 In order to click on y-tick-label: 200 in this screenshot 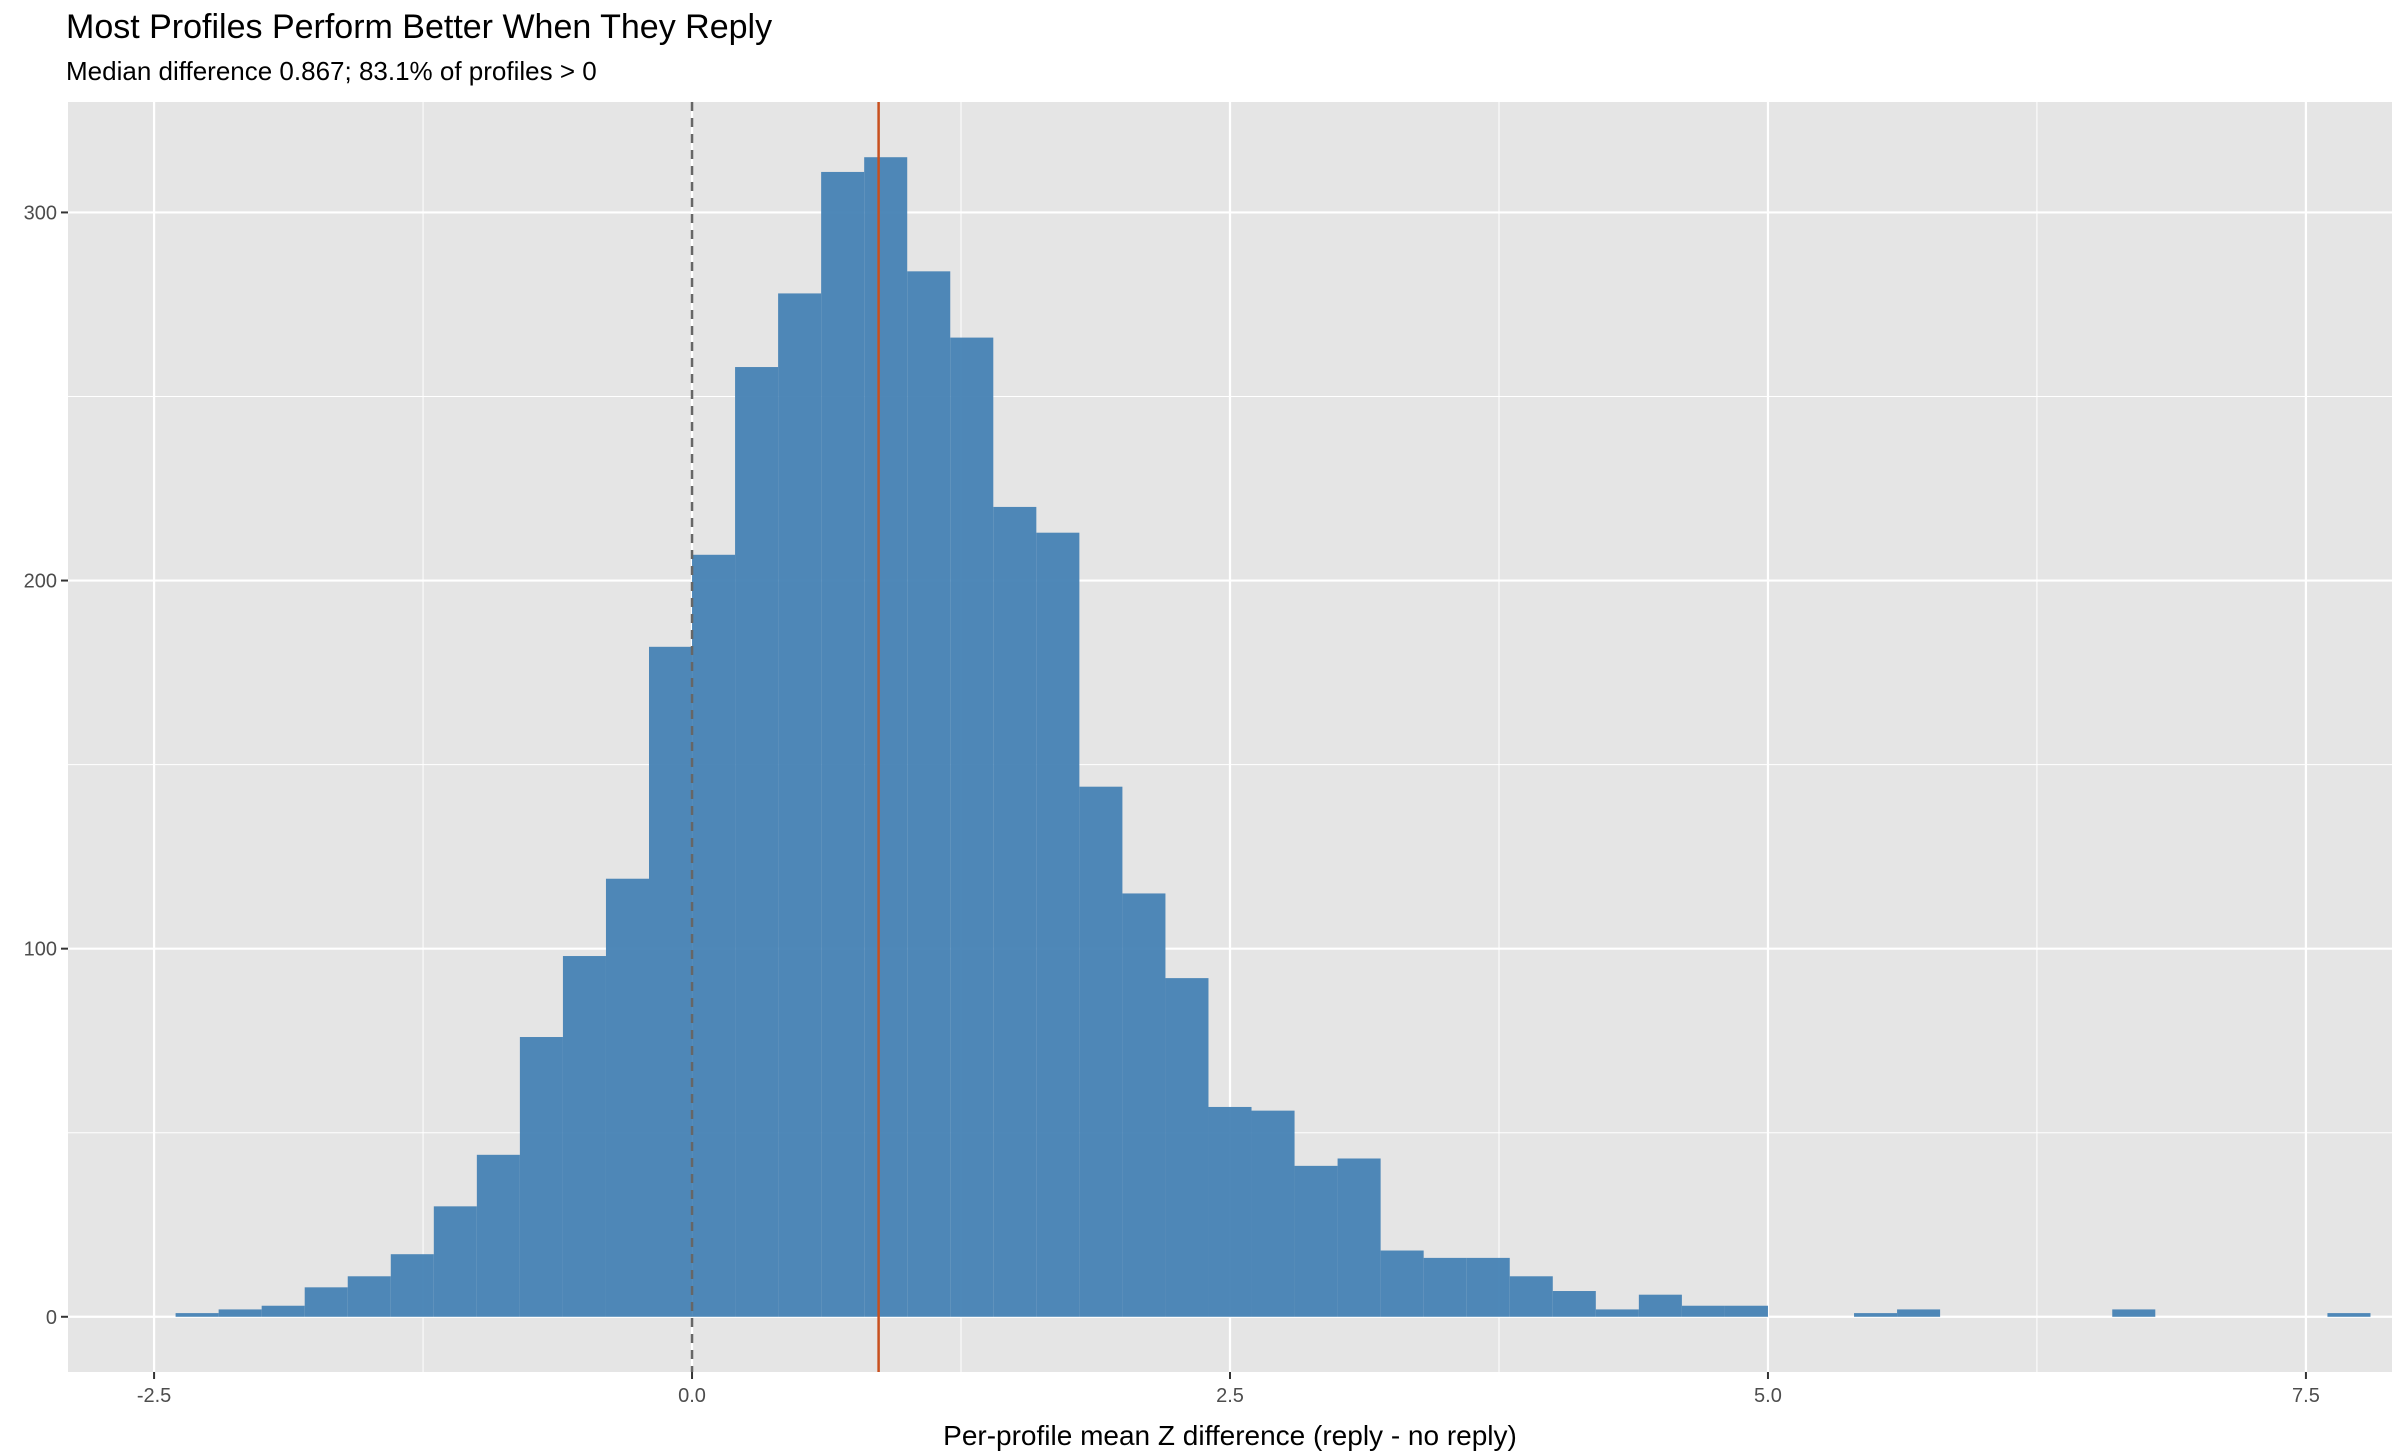, I will do `click(40, 582)`.